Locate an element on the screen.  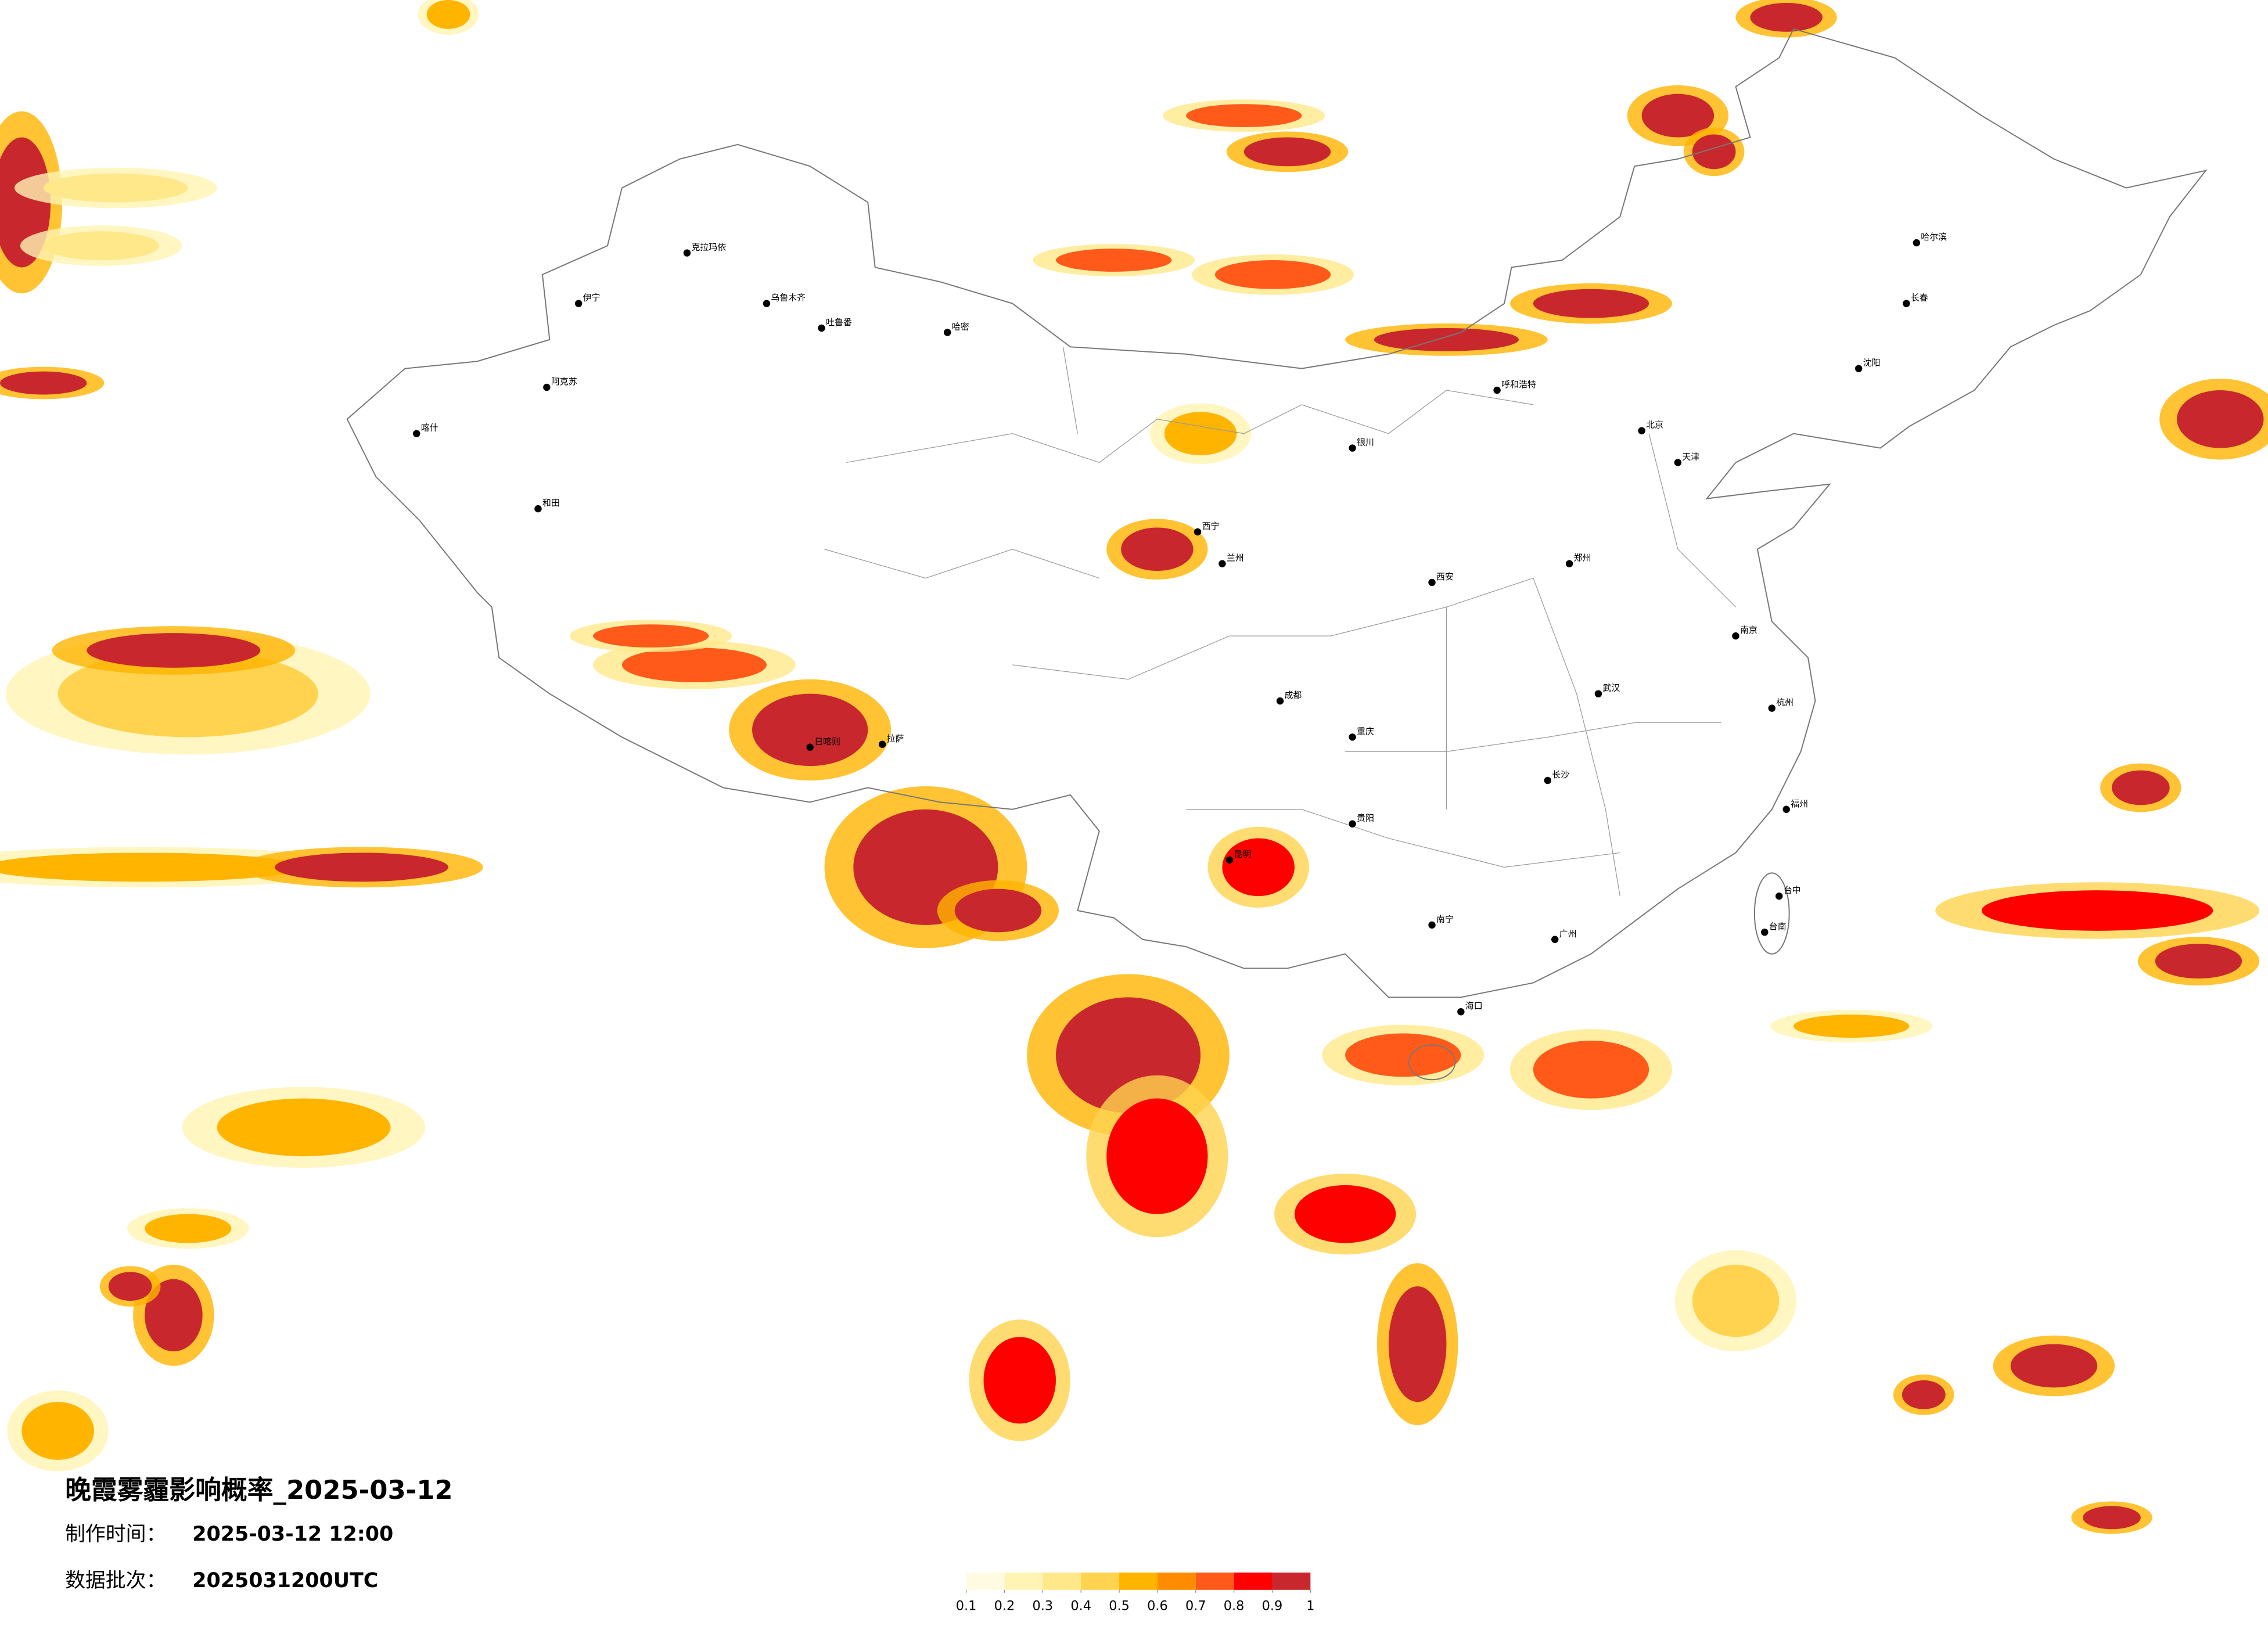
city-label: 武汉 is located at coordinates (1611, 688).